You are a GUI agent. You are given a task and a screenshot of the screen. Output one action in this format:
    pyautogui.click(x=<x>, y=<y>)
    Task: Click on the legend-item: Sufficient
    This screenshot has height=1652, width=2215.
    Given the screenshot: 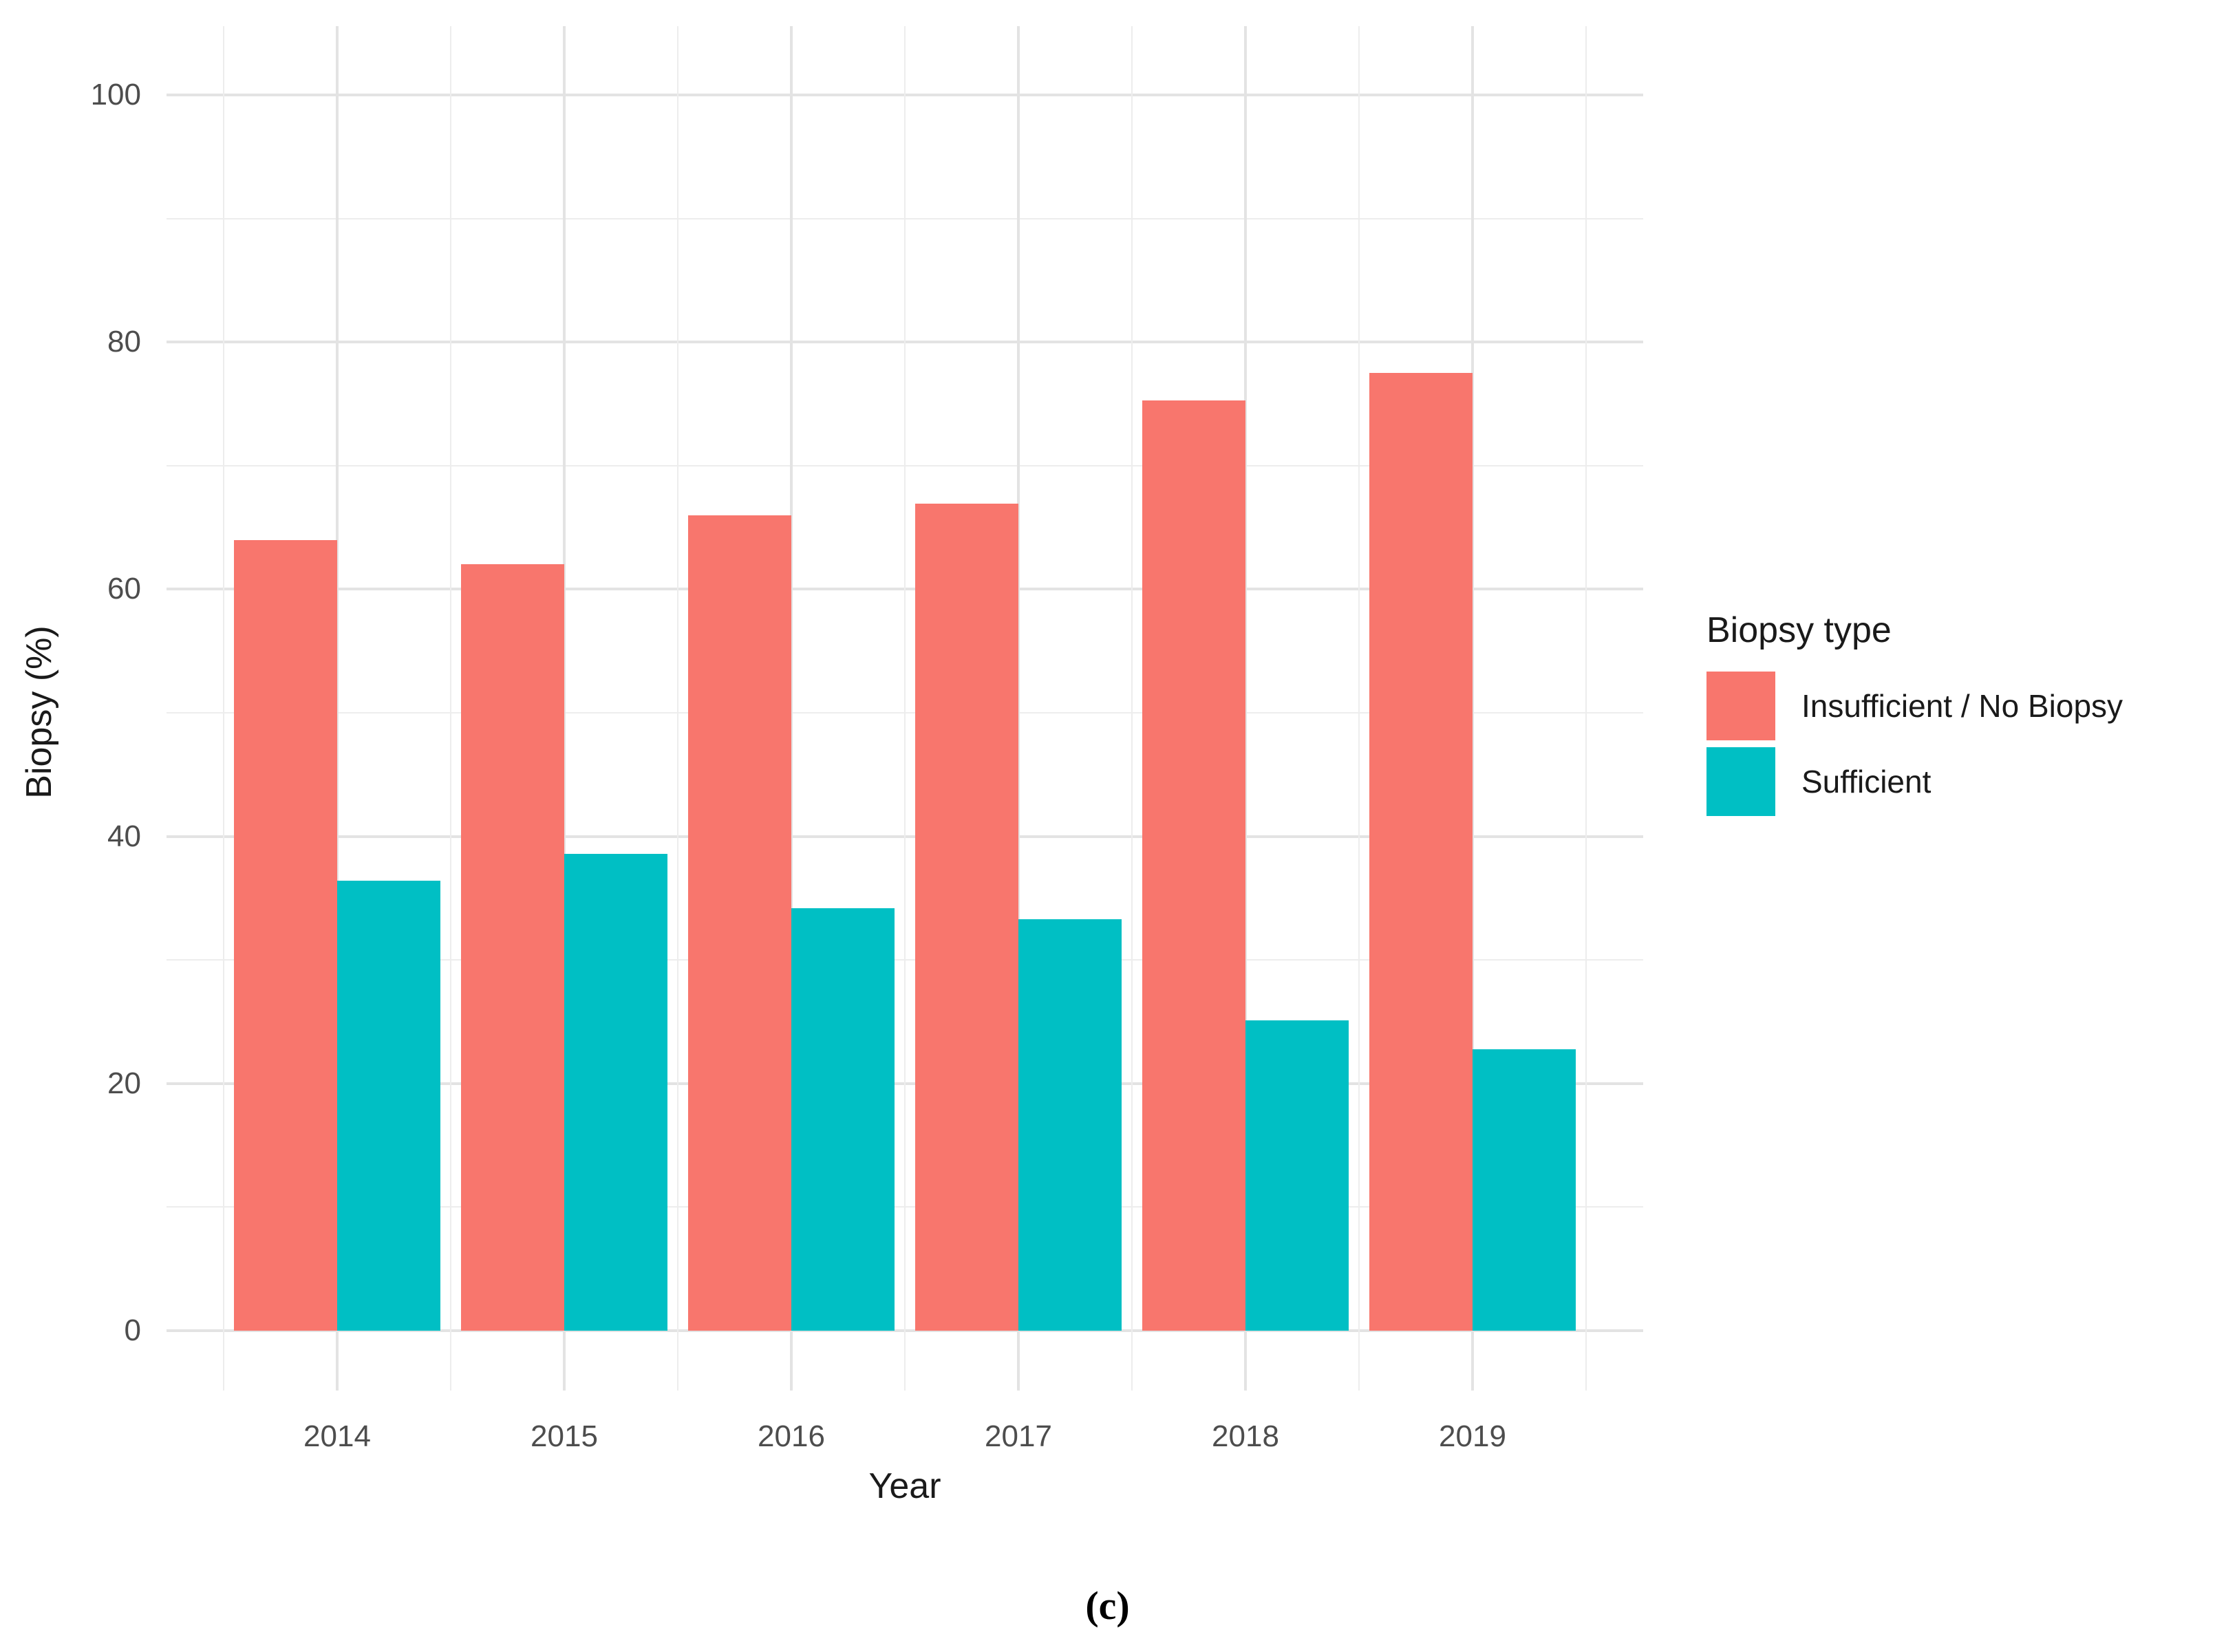 What is the action you would take?
    pyautogui.click(x=1961, y=781)
    